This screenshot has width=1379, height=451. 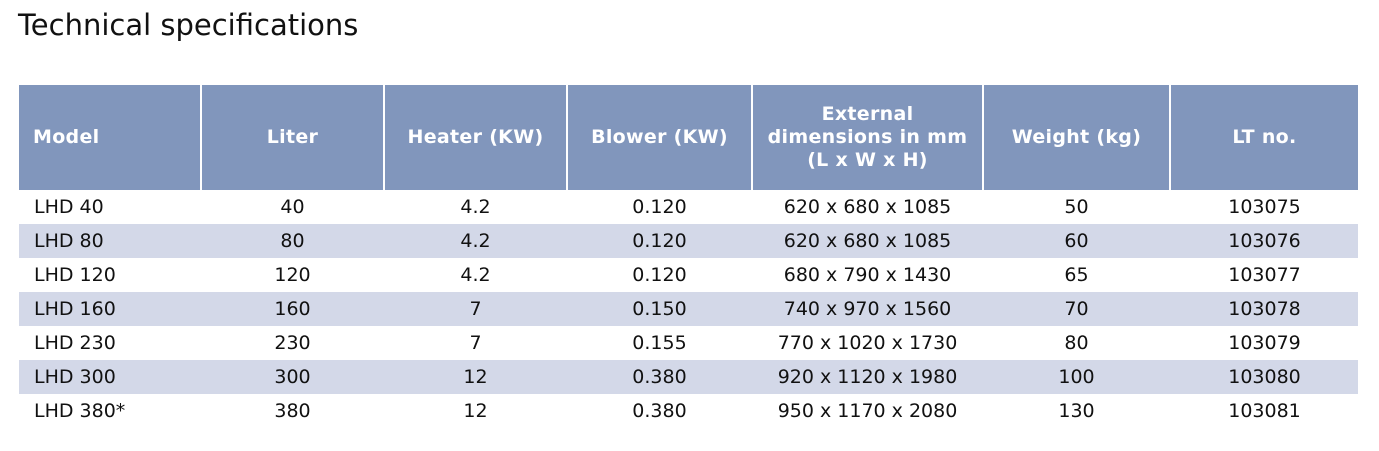 I want to click on column-header: External dimensions in mm (L x W x H), so click(x=867, y=137).